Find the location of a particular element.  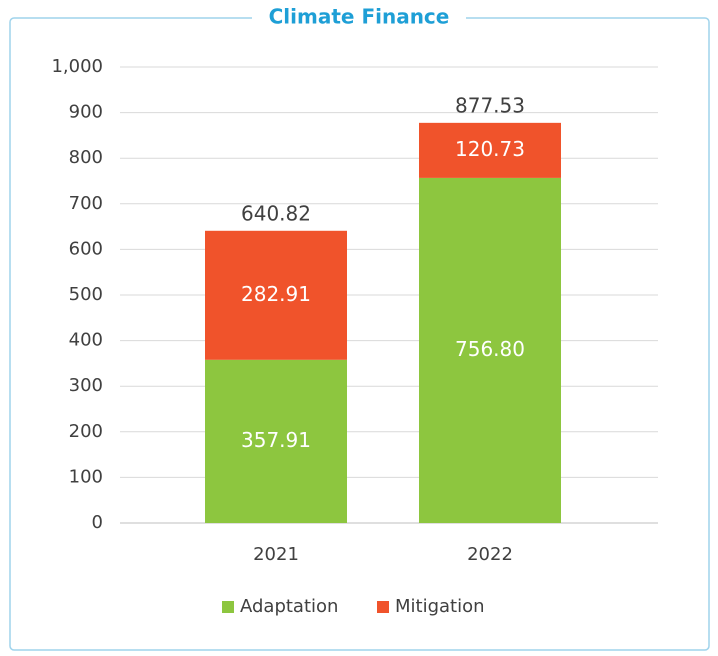

total-label: 640.82 is located at coordinates (276, 213).